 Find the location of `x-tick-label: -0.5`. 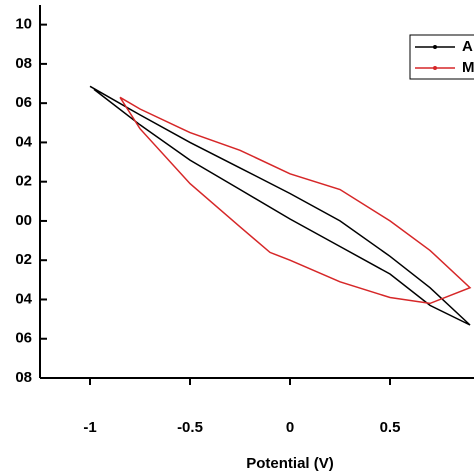

x-tick-label: -0.5 is located at coordinates (190, 427).